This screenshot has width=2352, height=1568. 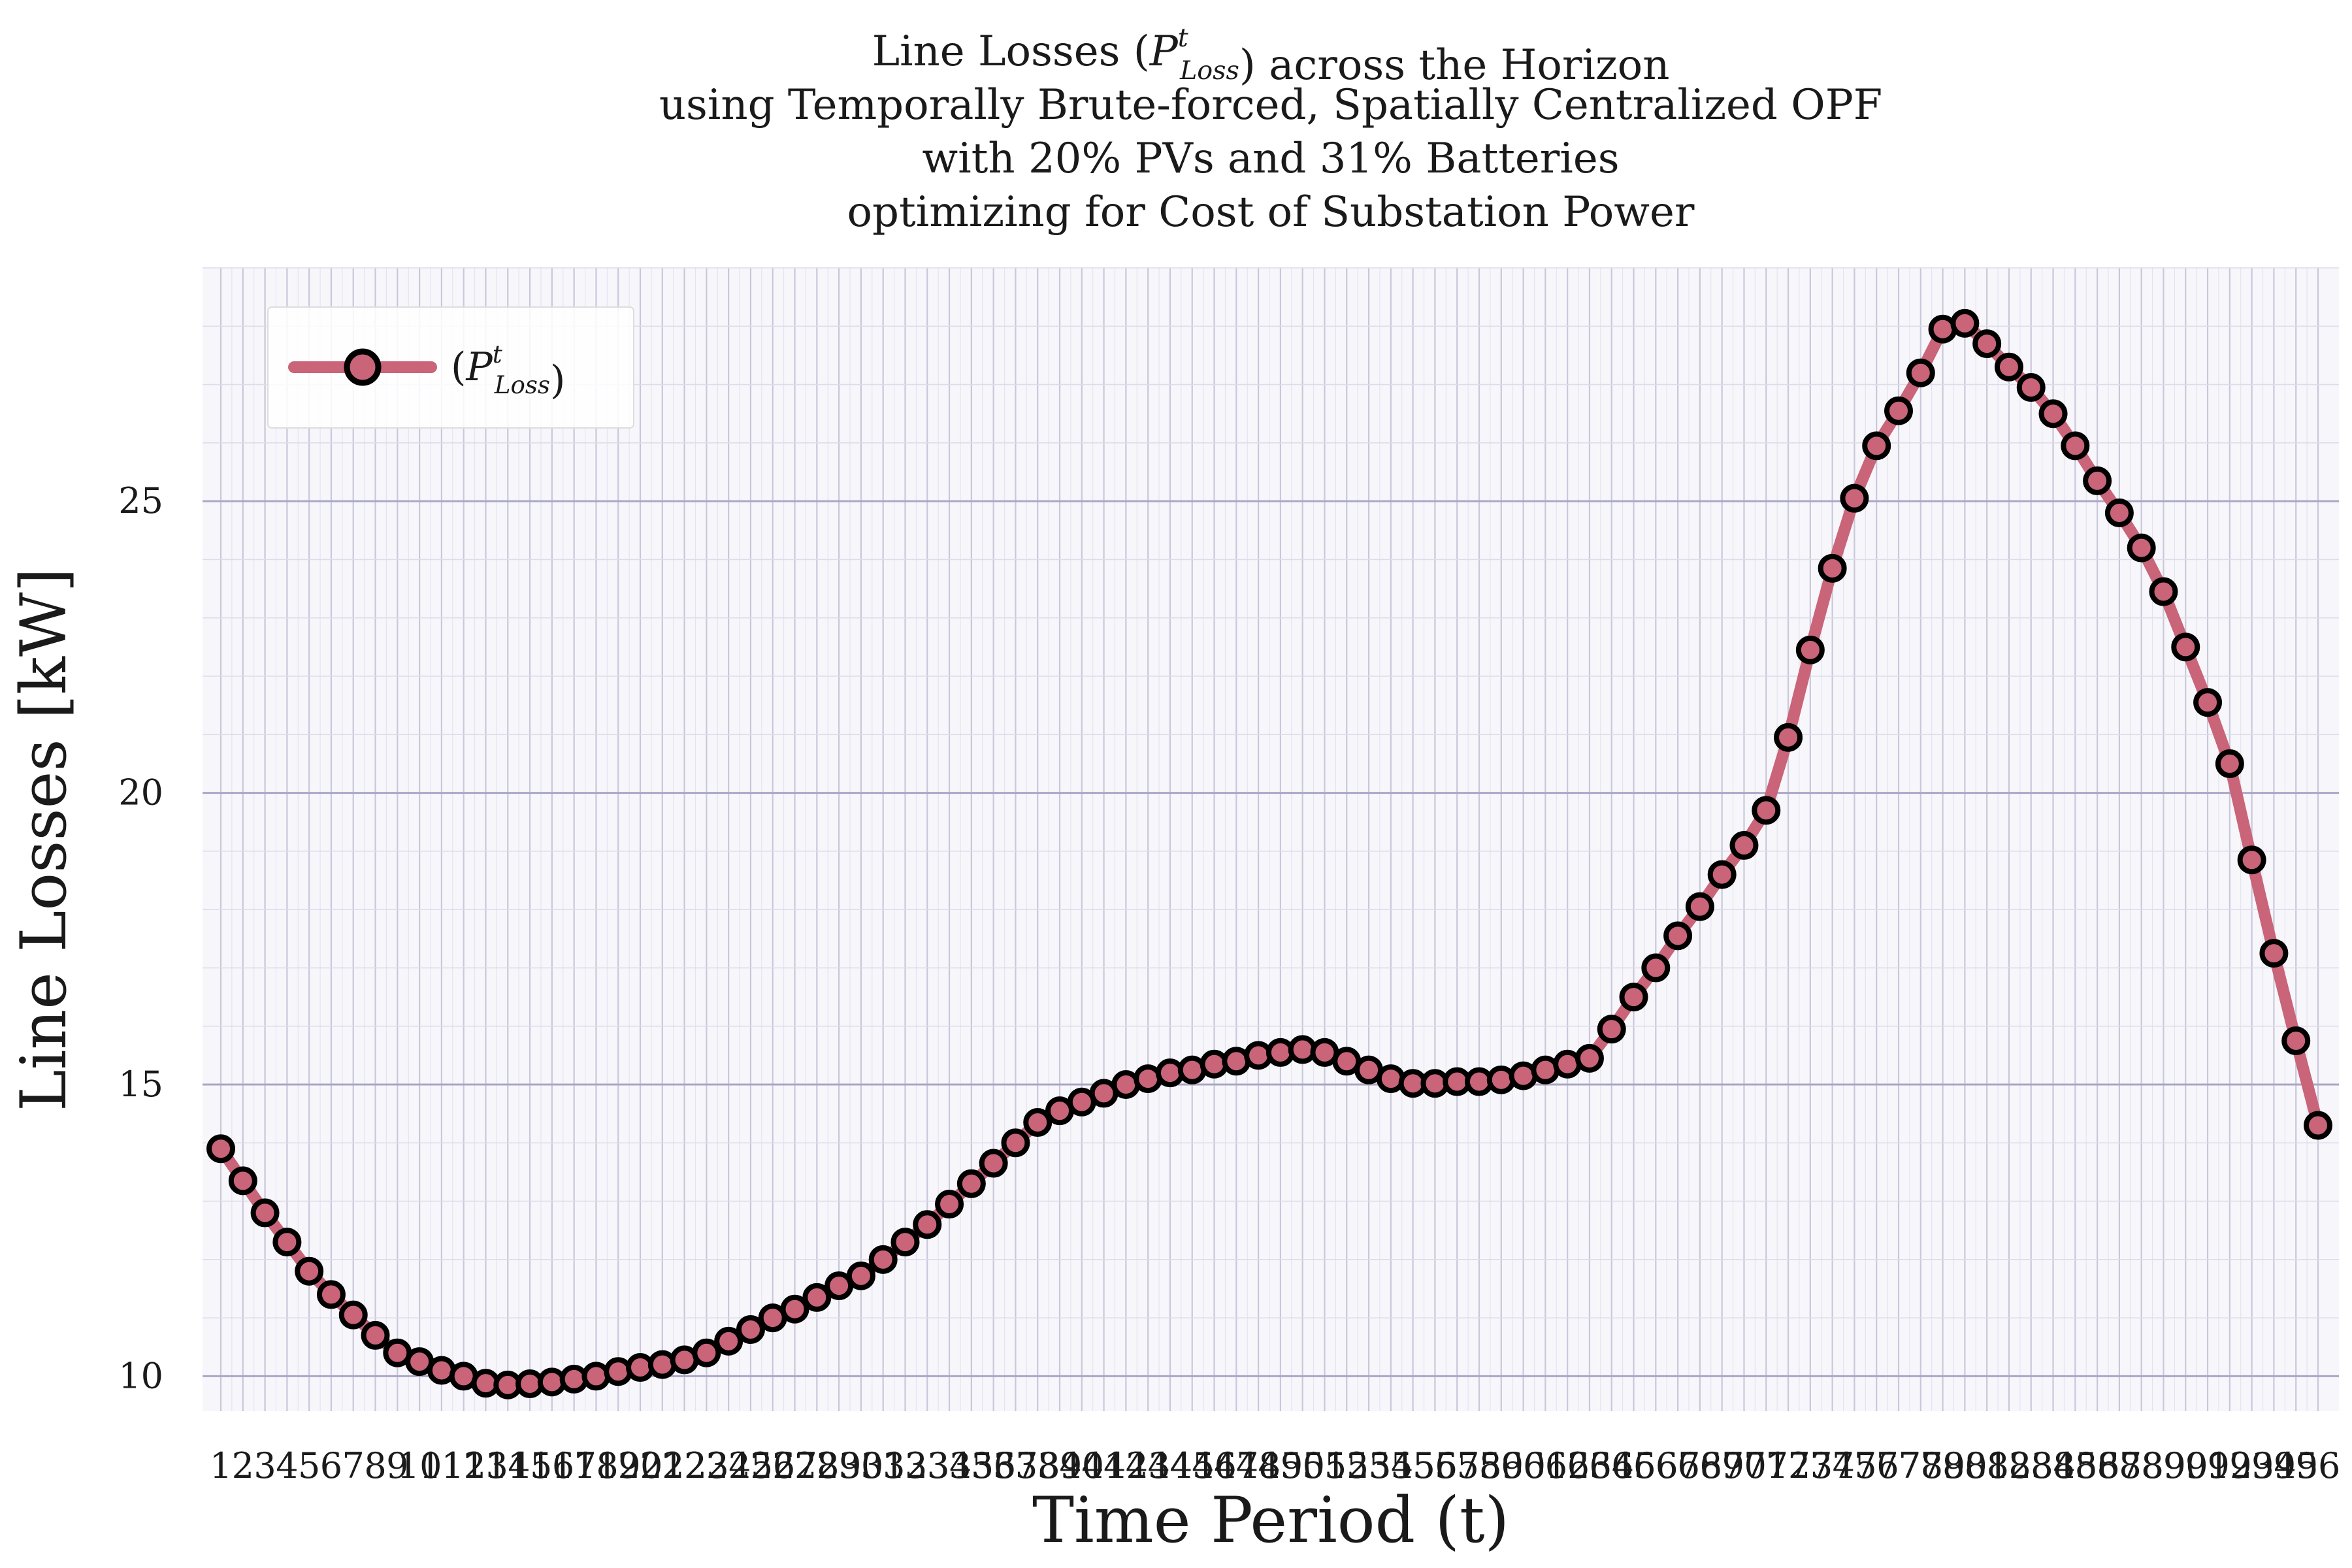 I want to click on x-tick-label: 11, so click(x=442, y=1465).